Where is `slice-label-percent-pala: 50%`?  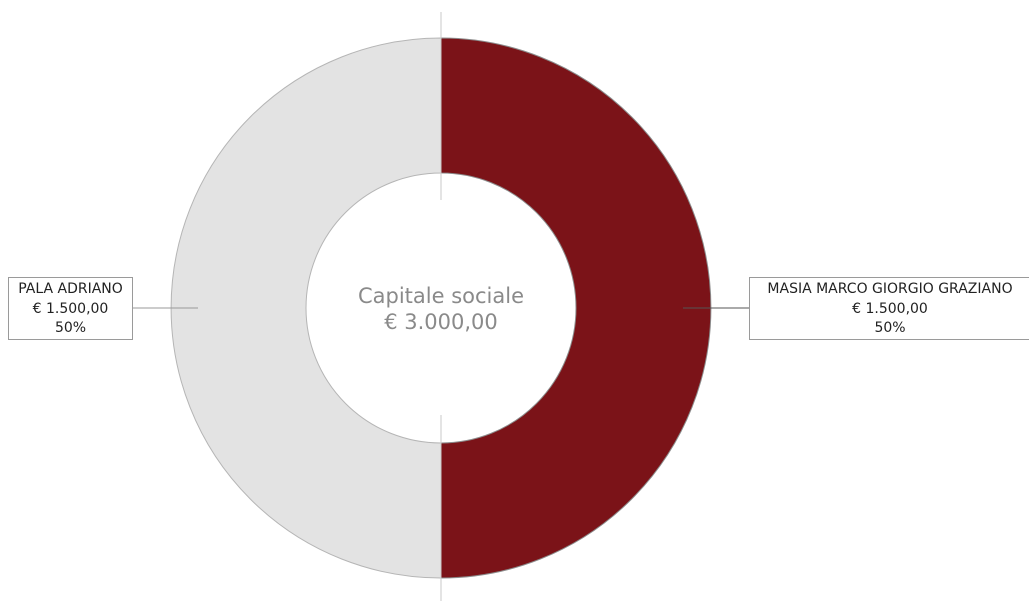 slice-label-percent-pala: 50% is located at coordinates (70, 328).